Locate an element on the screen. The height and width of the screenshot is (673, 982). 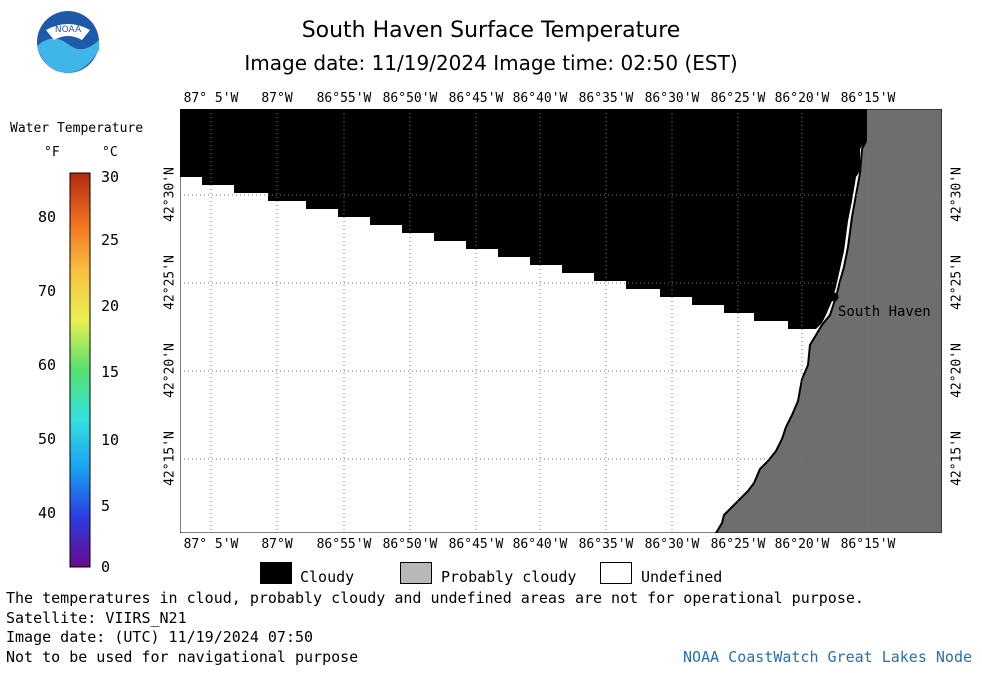
lon-label-top: 86°15'W is located at coordinates (868, 98).